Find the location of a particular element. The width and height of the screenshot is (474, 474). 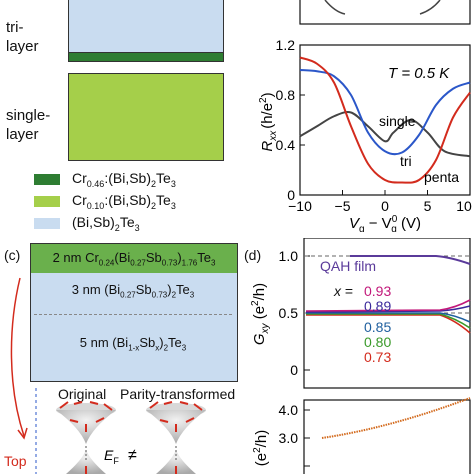

legend-item-cr010: Cr0.10:(Bi,Sb)2Te3 is located at coordinates (136, 201).